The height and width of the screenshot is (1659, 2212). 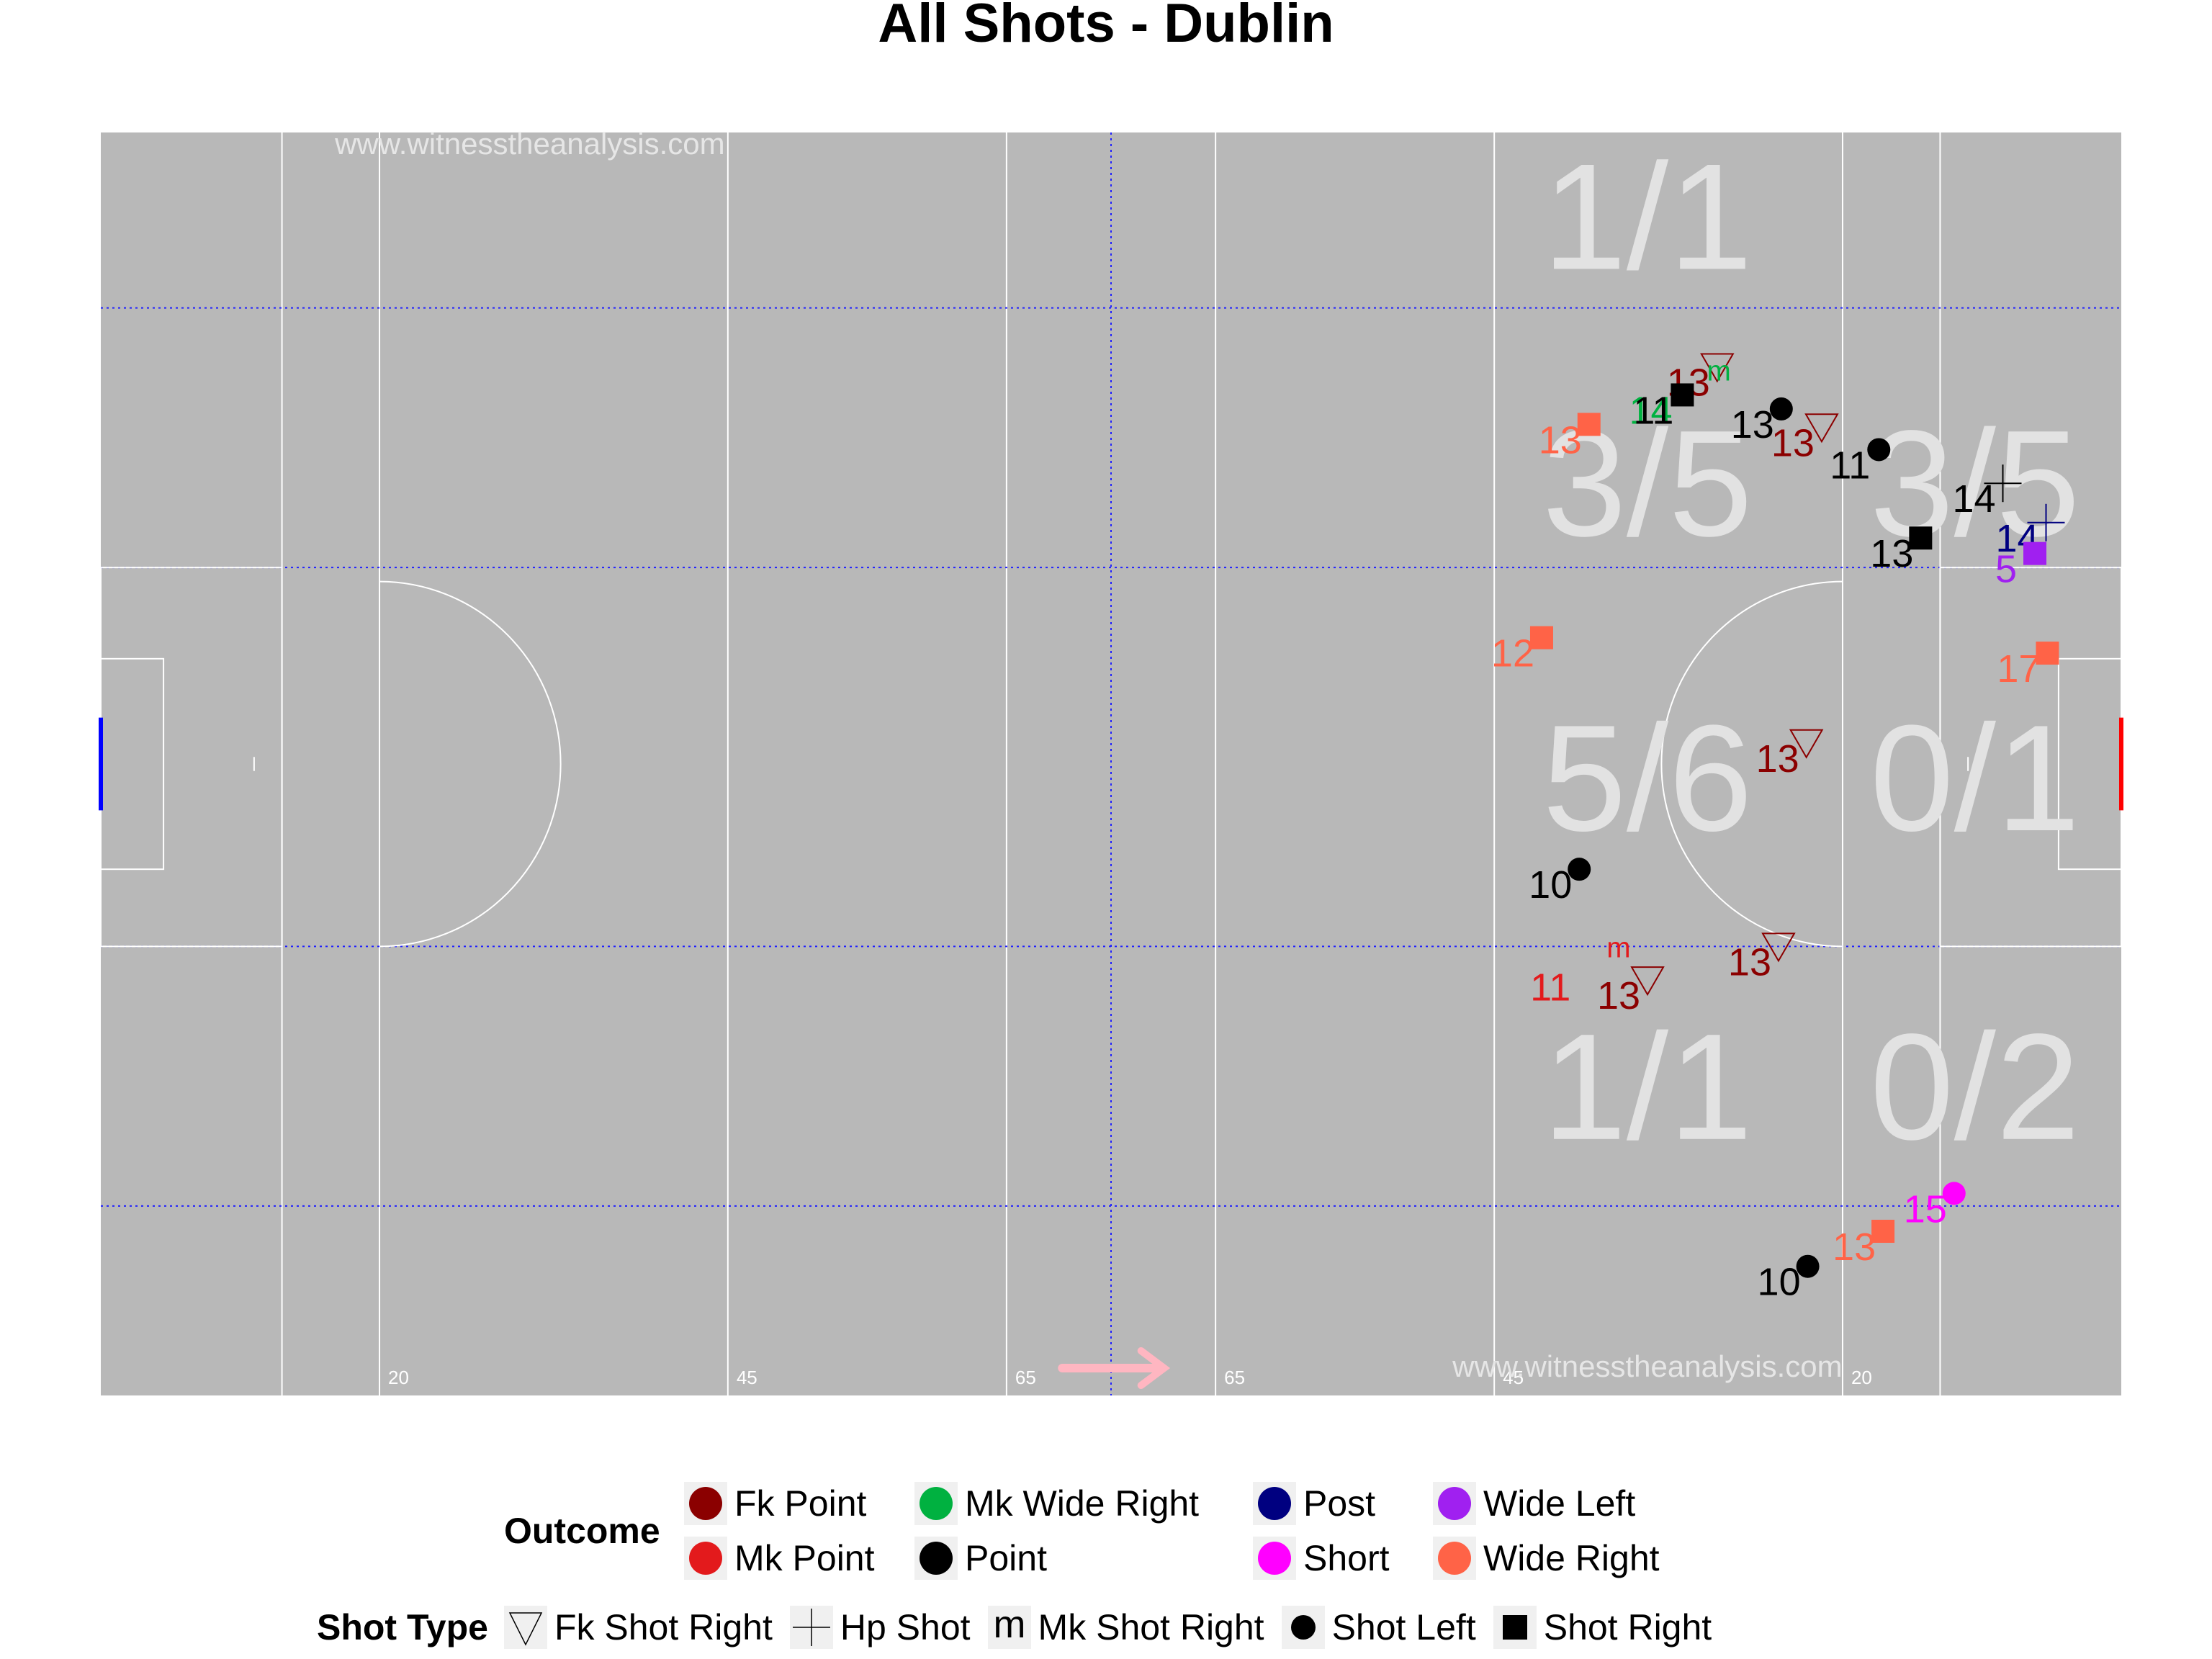 I want to click on shot-type-legend-label: Shot Right, so click(x=1627, y=1627).